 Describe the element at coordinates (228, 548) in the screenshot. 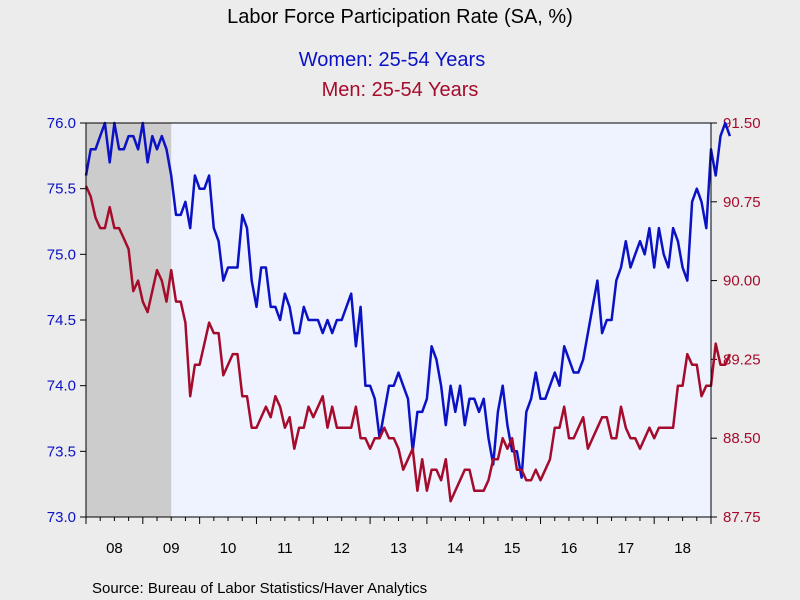

I see `x-tick-label: 10` at that location.